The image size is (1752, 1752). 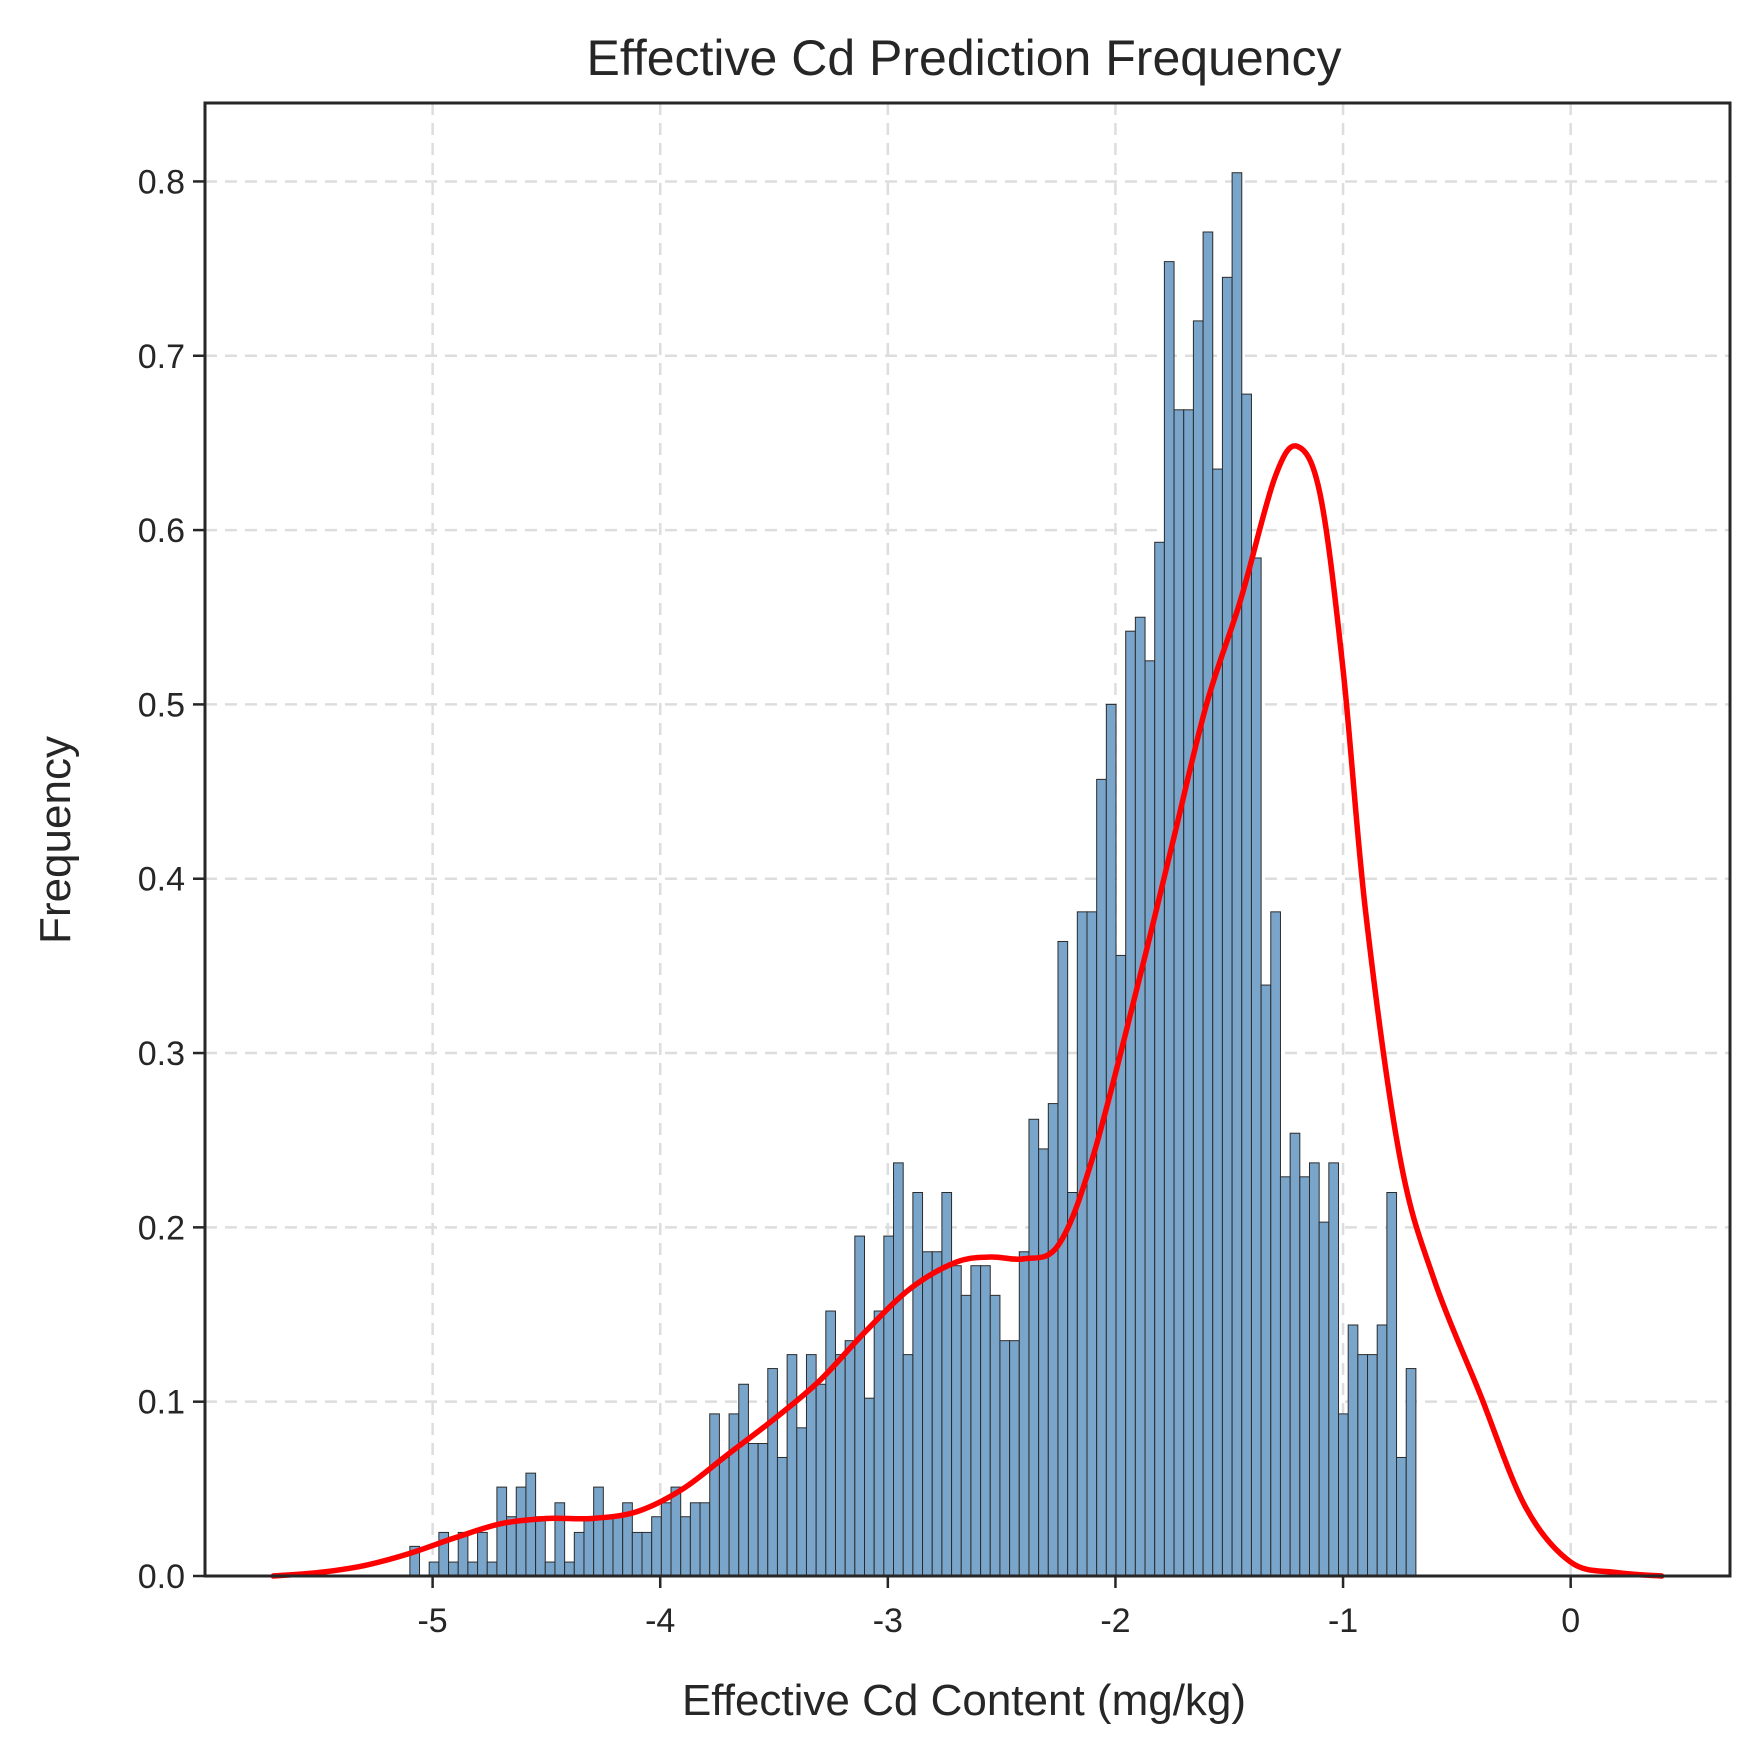 I want to click on x-tick-label: -4, so click(x=660, y=1621).